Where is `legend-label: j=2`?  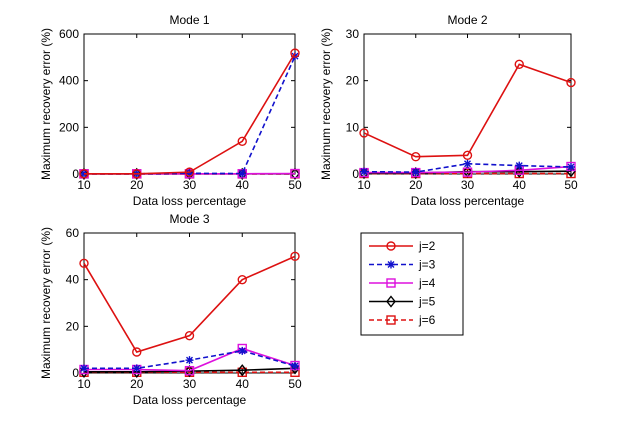 legend-label: j=2 is located at coordinates (427, 246).